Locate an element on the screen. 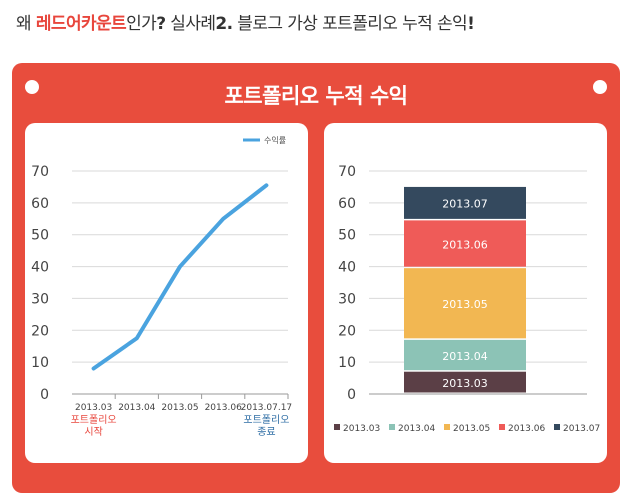 This screenshot has width=630, height=502. bar-segment-label: 2013.03 is located at coordinates (465, 383).